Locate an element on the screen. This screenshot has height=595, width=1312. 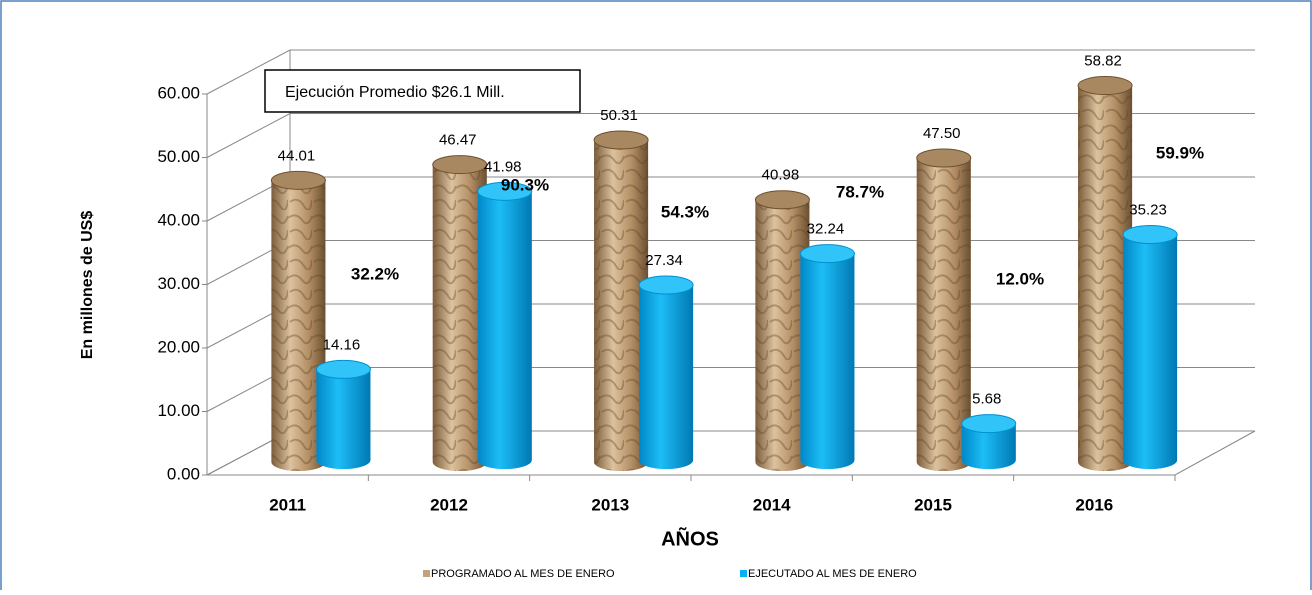
value-label: 46.47 is located at coordinates (458, 140).